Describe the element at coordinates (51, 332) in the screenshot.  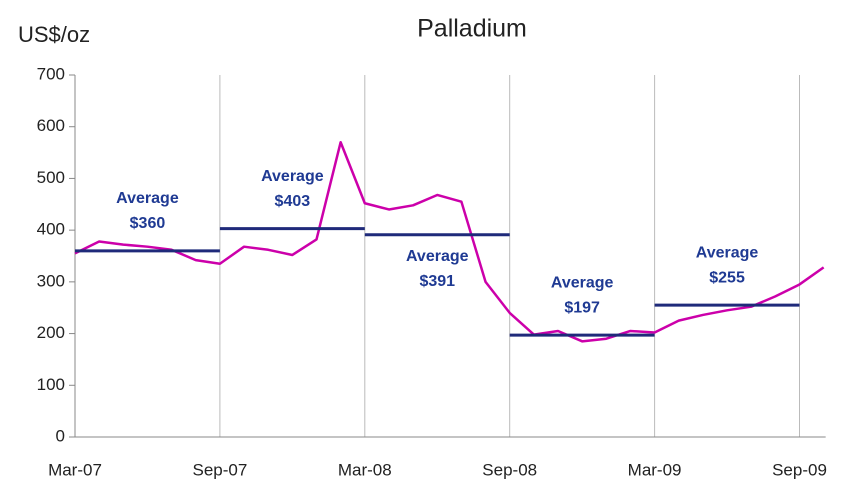
I see `y-tick-label: 200` at that location.